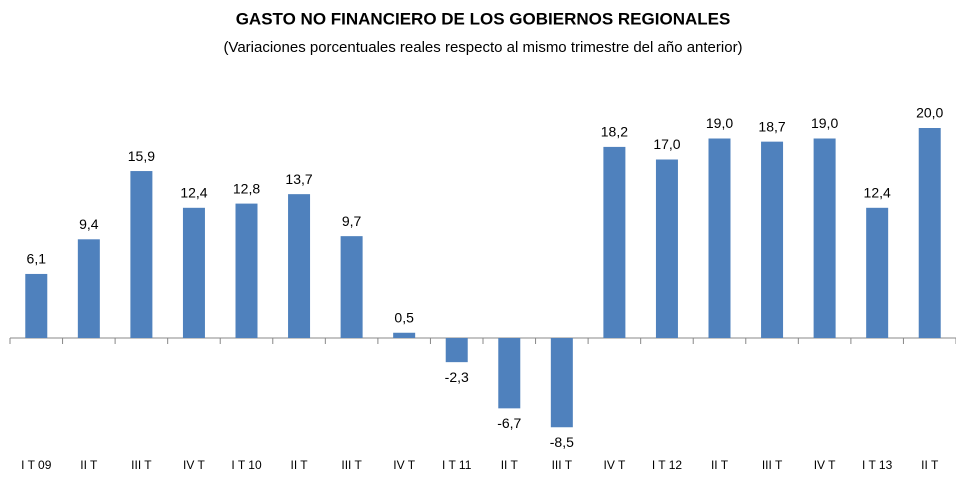 The height and width of the screenshot is (477, 956). I want to click on x-tick-label: I T 13, so click(877, 465).